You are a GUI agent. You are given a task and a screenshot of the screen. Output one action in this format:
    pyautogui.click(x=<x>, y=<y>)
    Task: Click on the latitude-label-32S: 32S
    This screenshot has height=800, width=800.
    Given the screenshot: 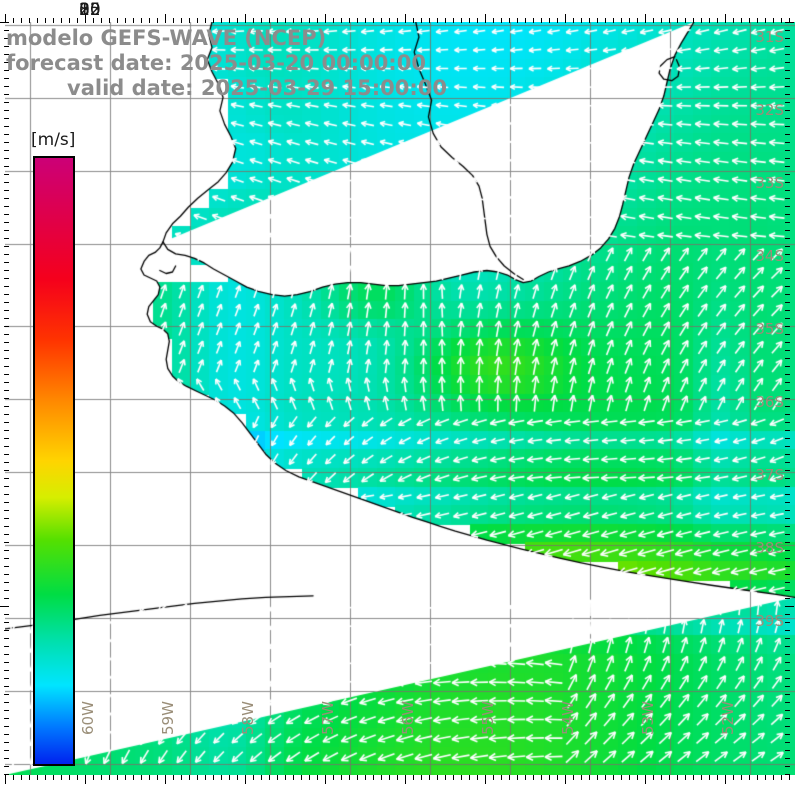 What is the action you would take?
    pyautogui.click(x=769, y=110)
    